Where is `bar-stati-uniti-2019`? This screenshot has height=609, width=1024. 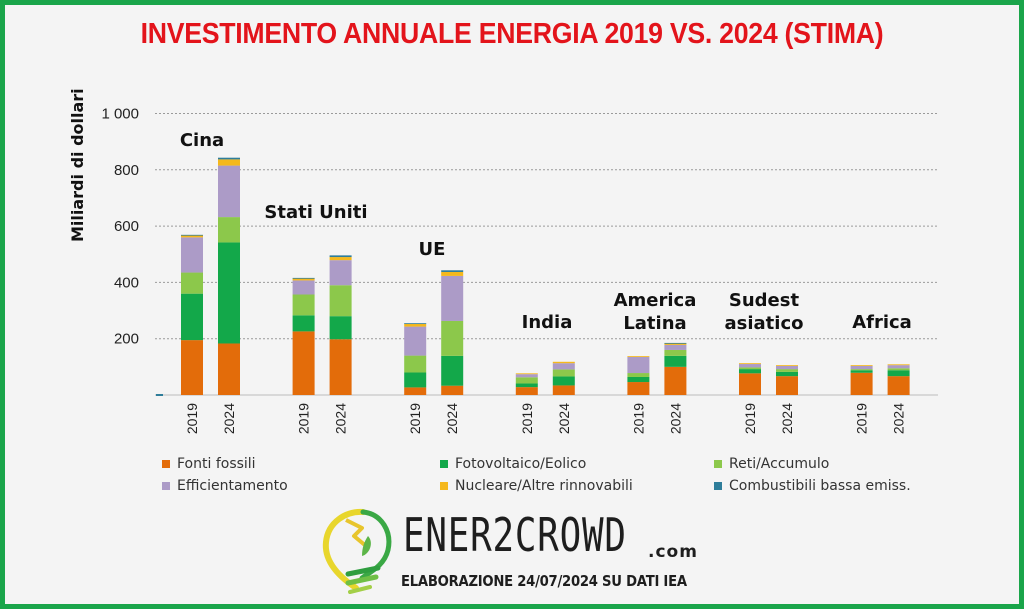
bar-stati-uniti-2019 is located at coordinates (303, 336).